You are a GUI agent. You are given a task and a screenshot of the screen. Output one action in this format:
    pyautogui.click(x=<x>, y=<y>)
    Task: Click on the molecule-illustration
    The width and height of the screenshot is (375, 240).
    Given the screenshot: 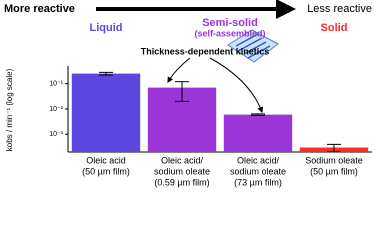 What is the action you would take?
    pyautogui.click(x=253, y=46)
    